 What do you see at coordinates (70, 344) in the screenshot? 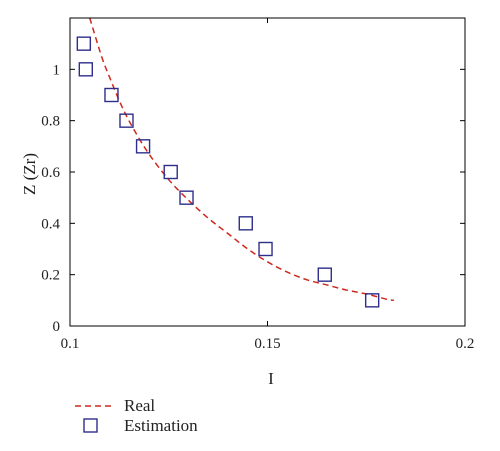
I see `x-tick-label: 0.1` at bounding box center [70, 344].